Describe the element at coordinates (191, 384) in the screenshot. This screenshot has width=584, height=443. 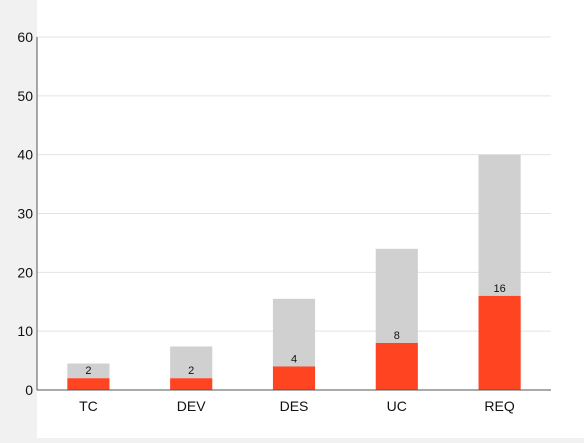
I see `bar-lower-dev` at that location.